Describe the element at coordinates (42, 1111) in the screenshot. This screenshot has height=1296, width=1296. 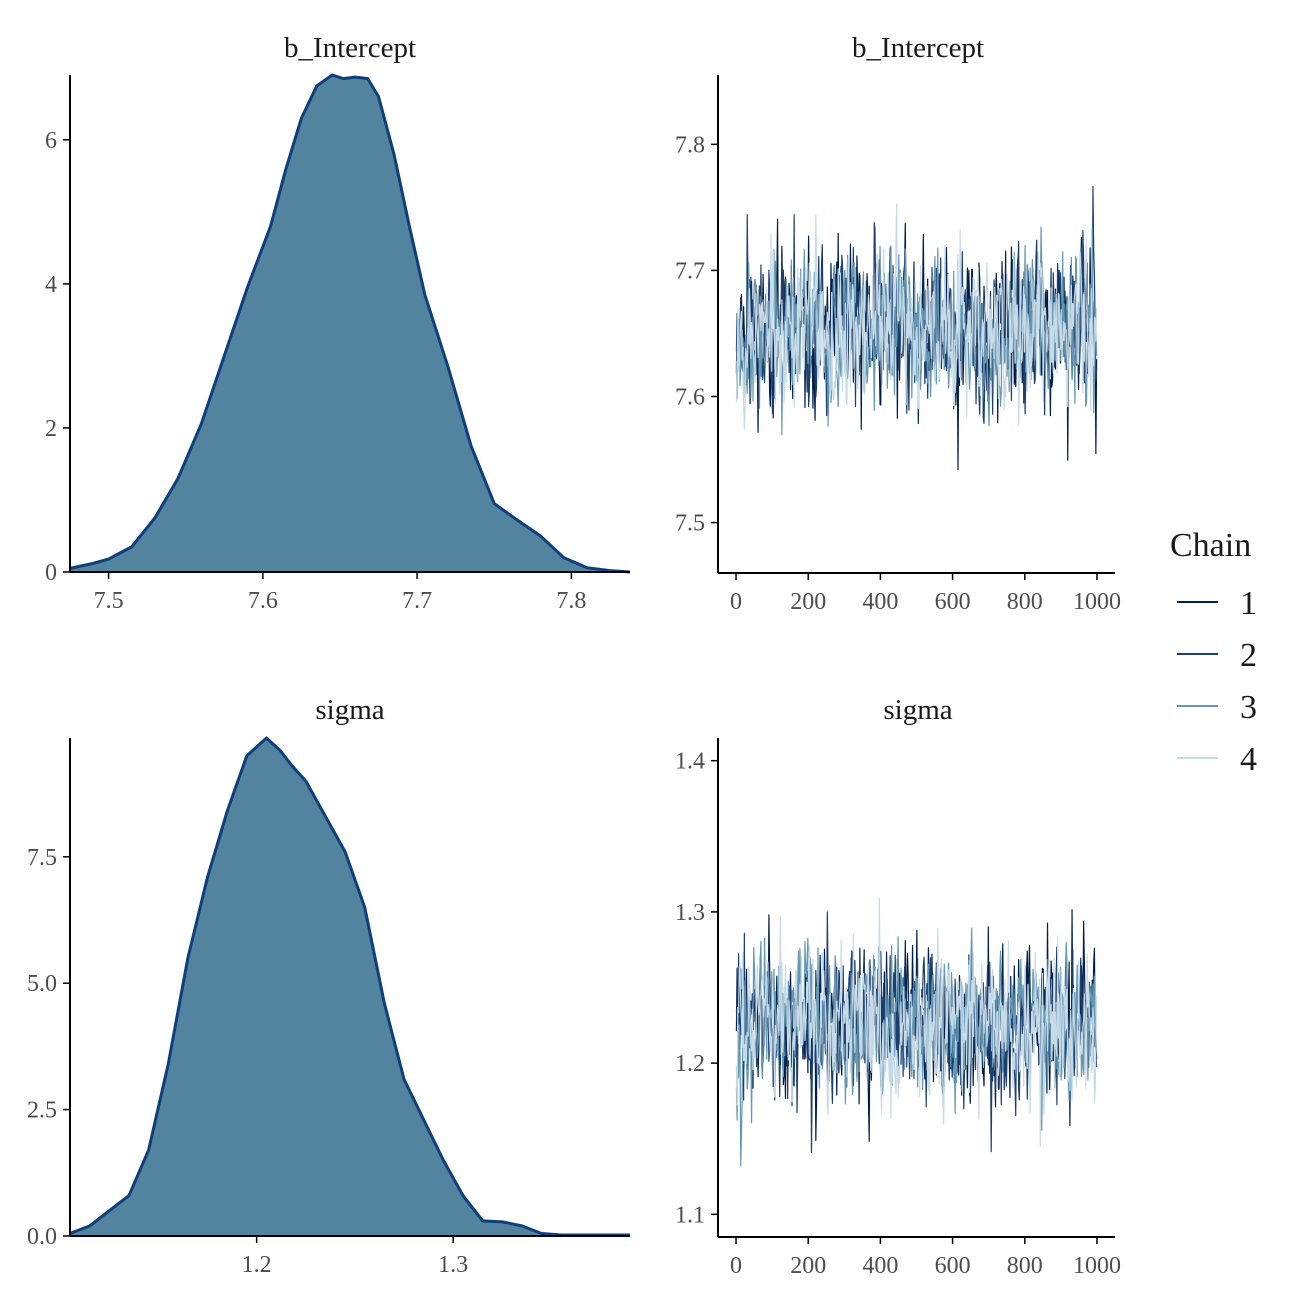
I see `y-tick-label: 2.5` at that location.